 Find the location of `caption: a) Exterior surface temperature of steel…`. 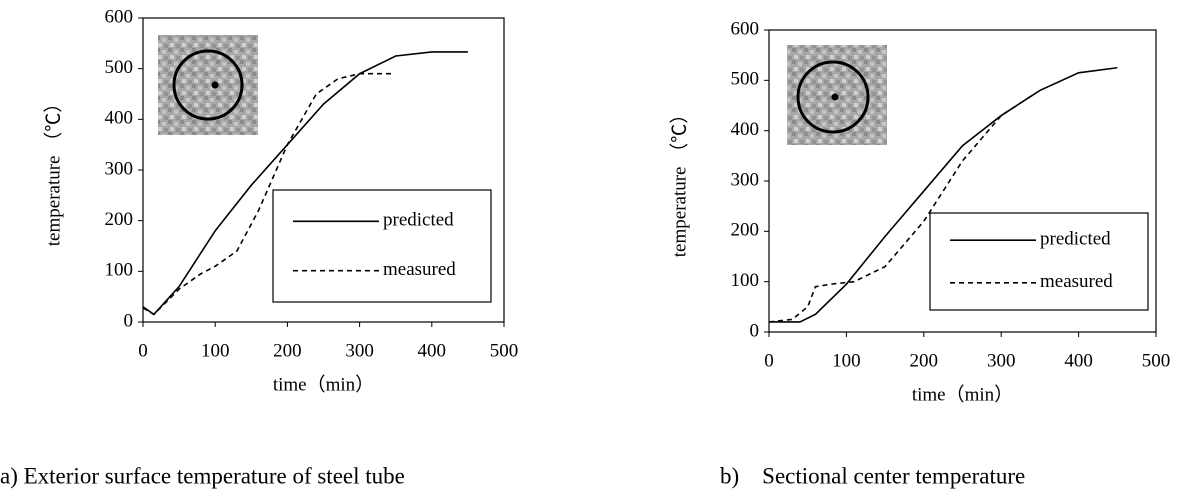

caption: a) Exterior surface temperature of steel… is located at coordinates (202, 475).